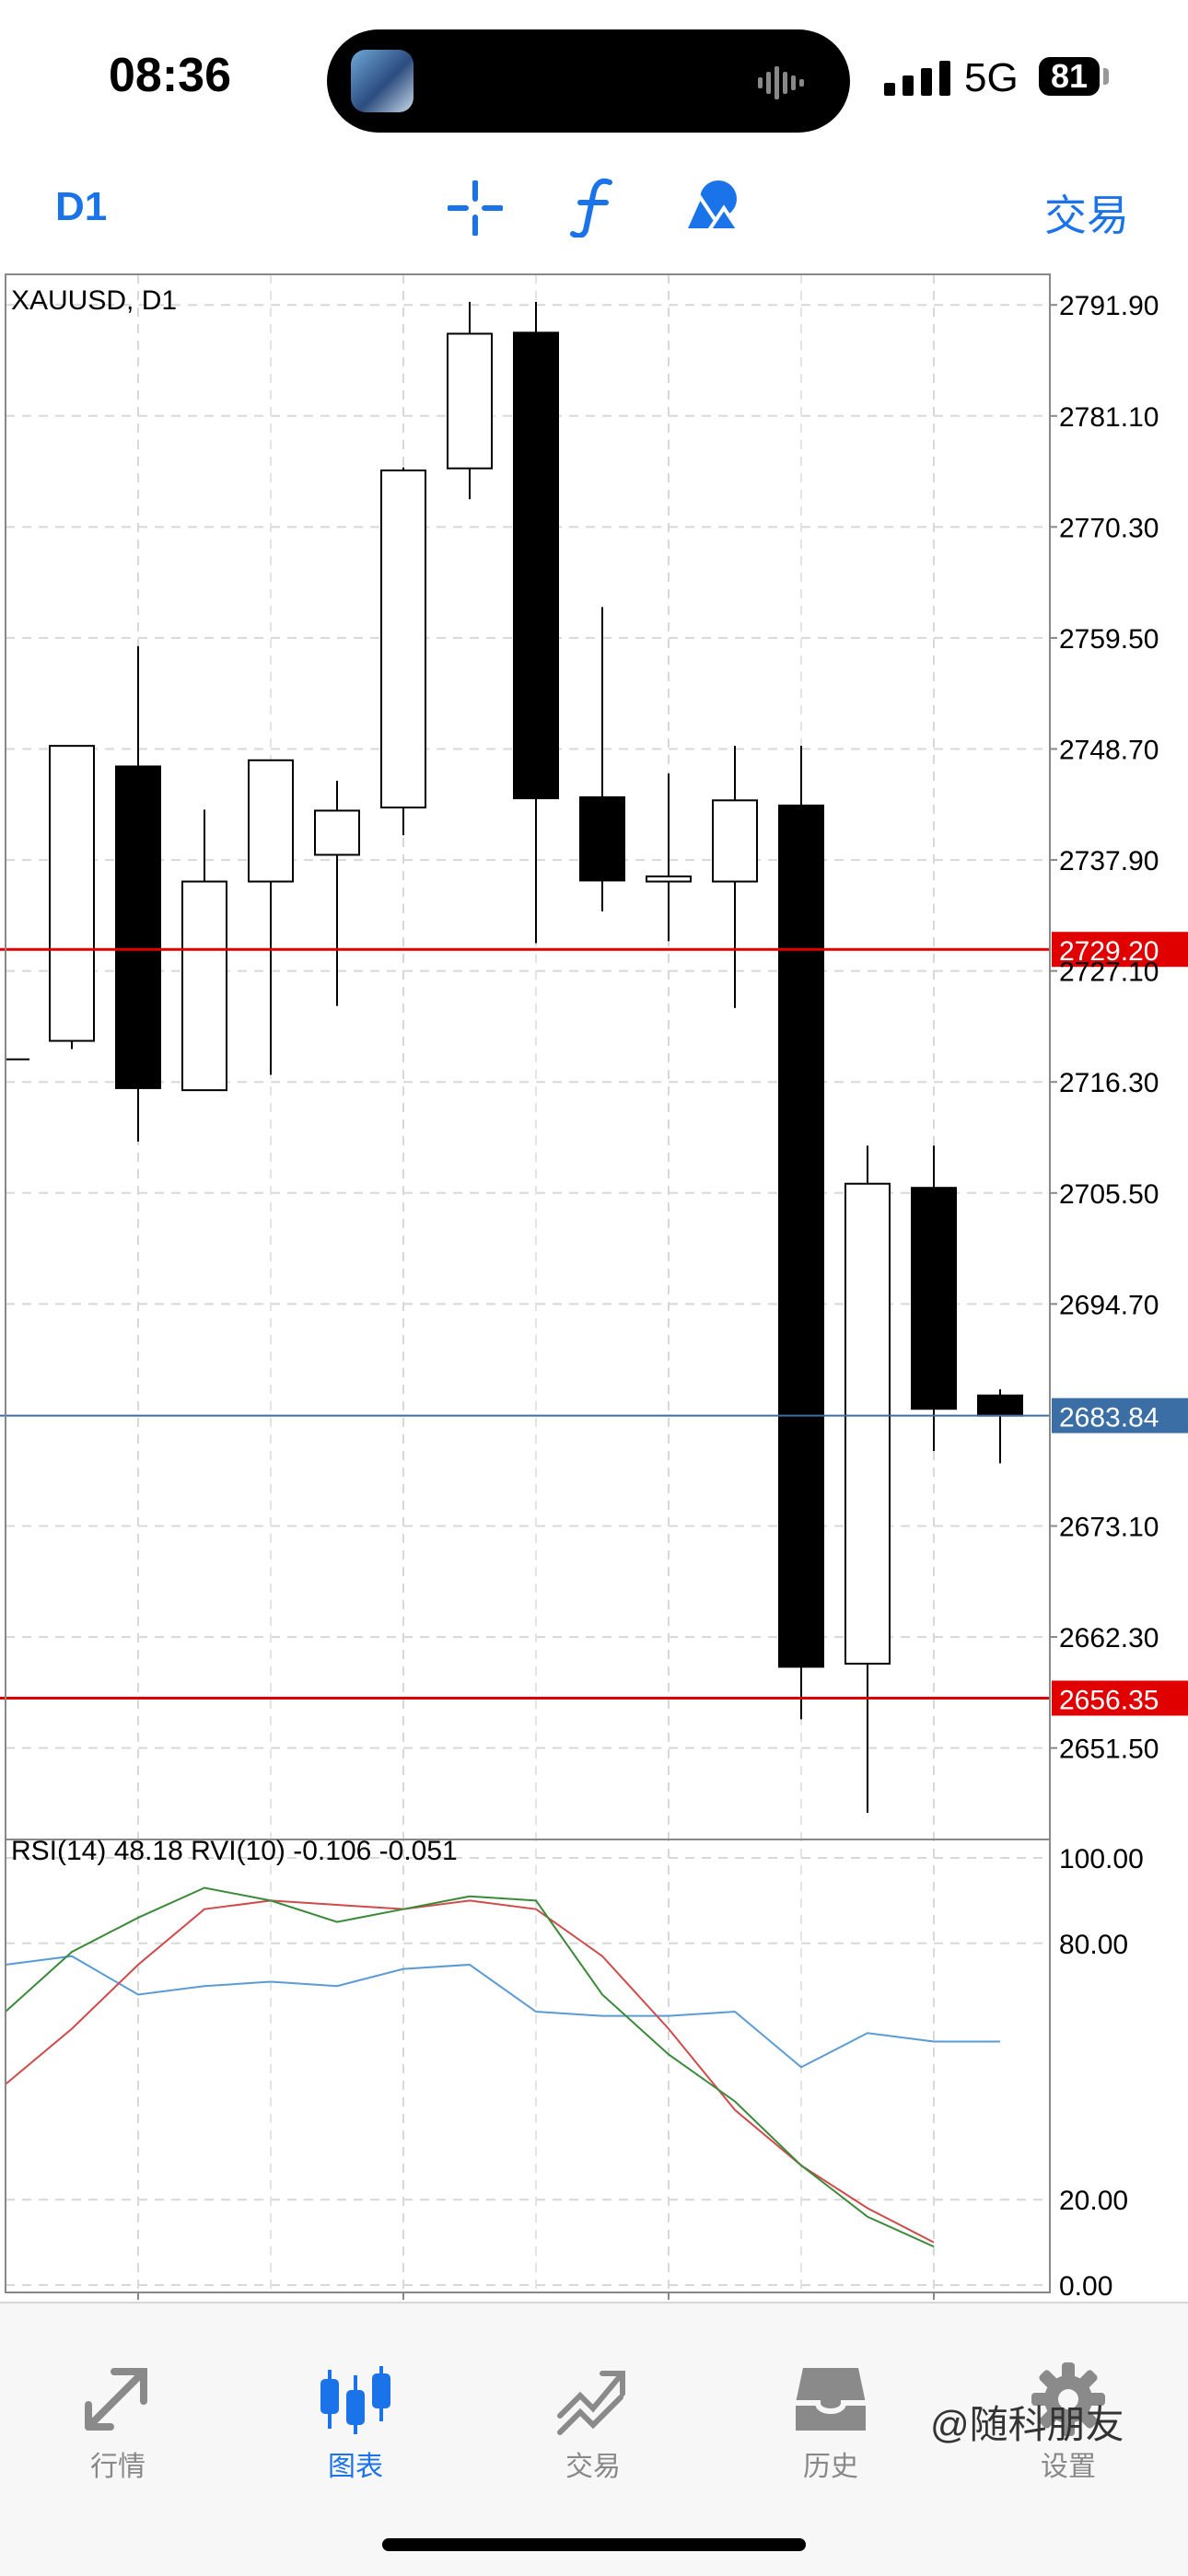 This screenshot has height=2576, width=1188. What do you see at coordinates (1109, 1750) in the screenshot?
I see `price-tick-label: 2651.50` at bounding box center [1109, 1750].